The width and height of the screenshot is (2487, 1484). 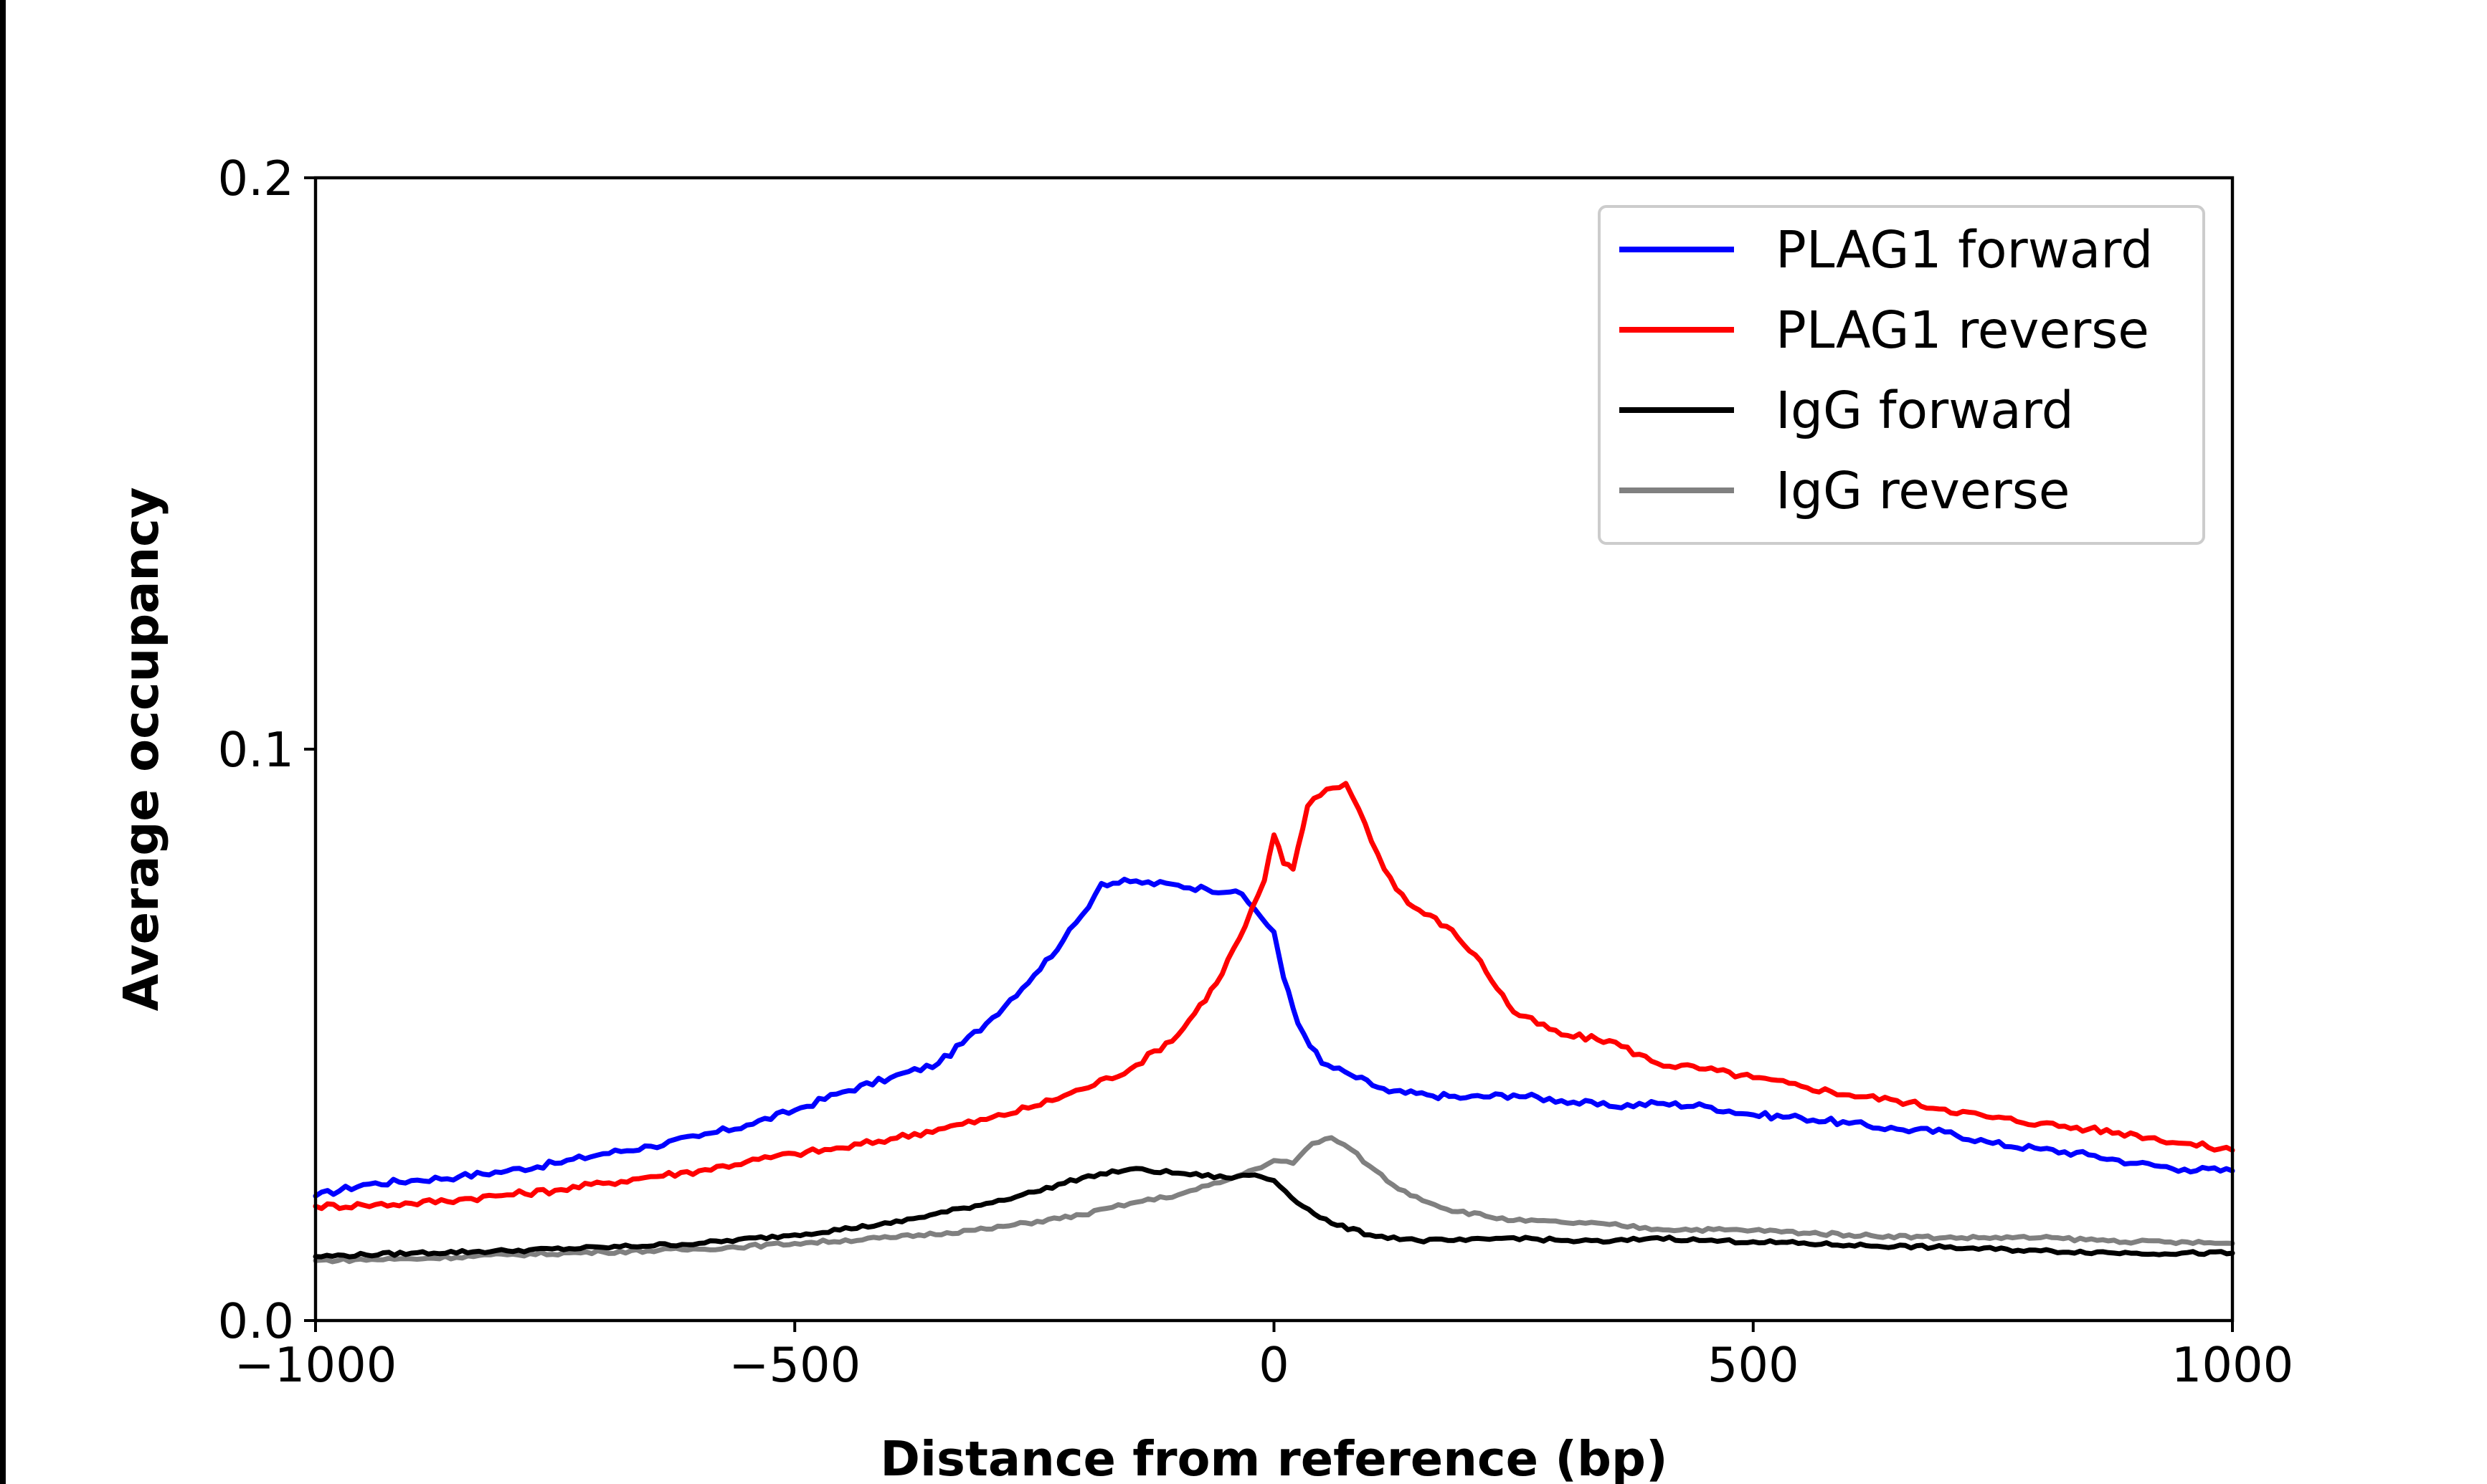 I want to click on left-border, so click(x=3, y=742).